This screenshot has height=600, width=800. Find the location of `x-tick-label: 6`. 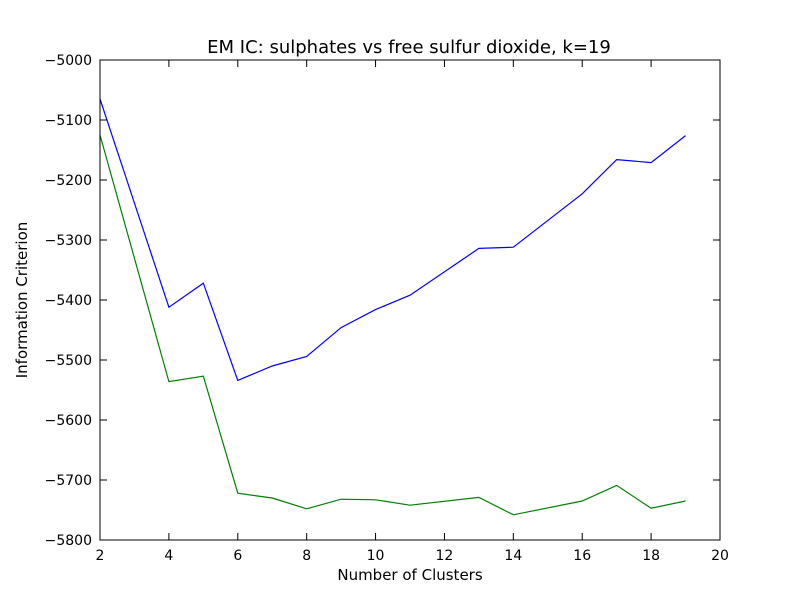

x-tick-label: 6 is located at coordinates (237, 556).